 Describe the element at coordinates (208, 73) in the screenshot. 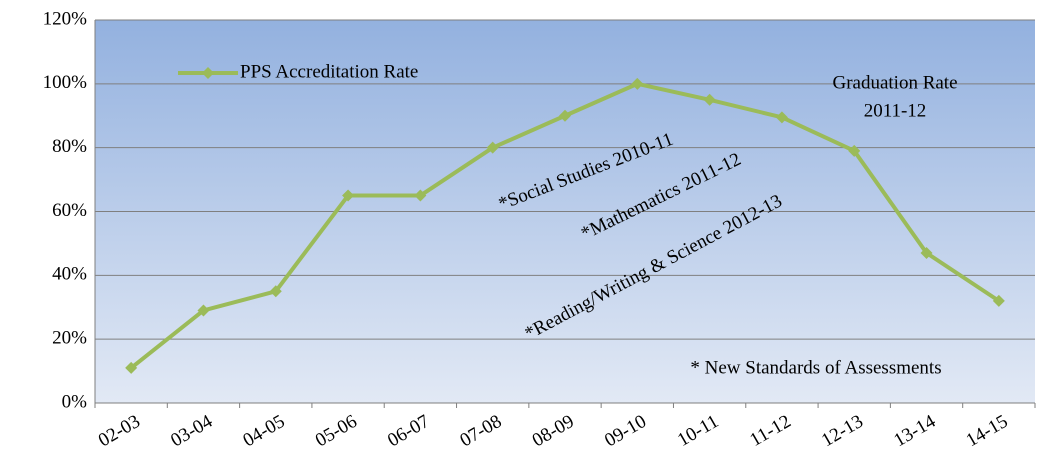

I see `legend-marker` at that location.